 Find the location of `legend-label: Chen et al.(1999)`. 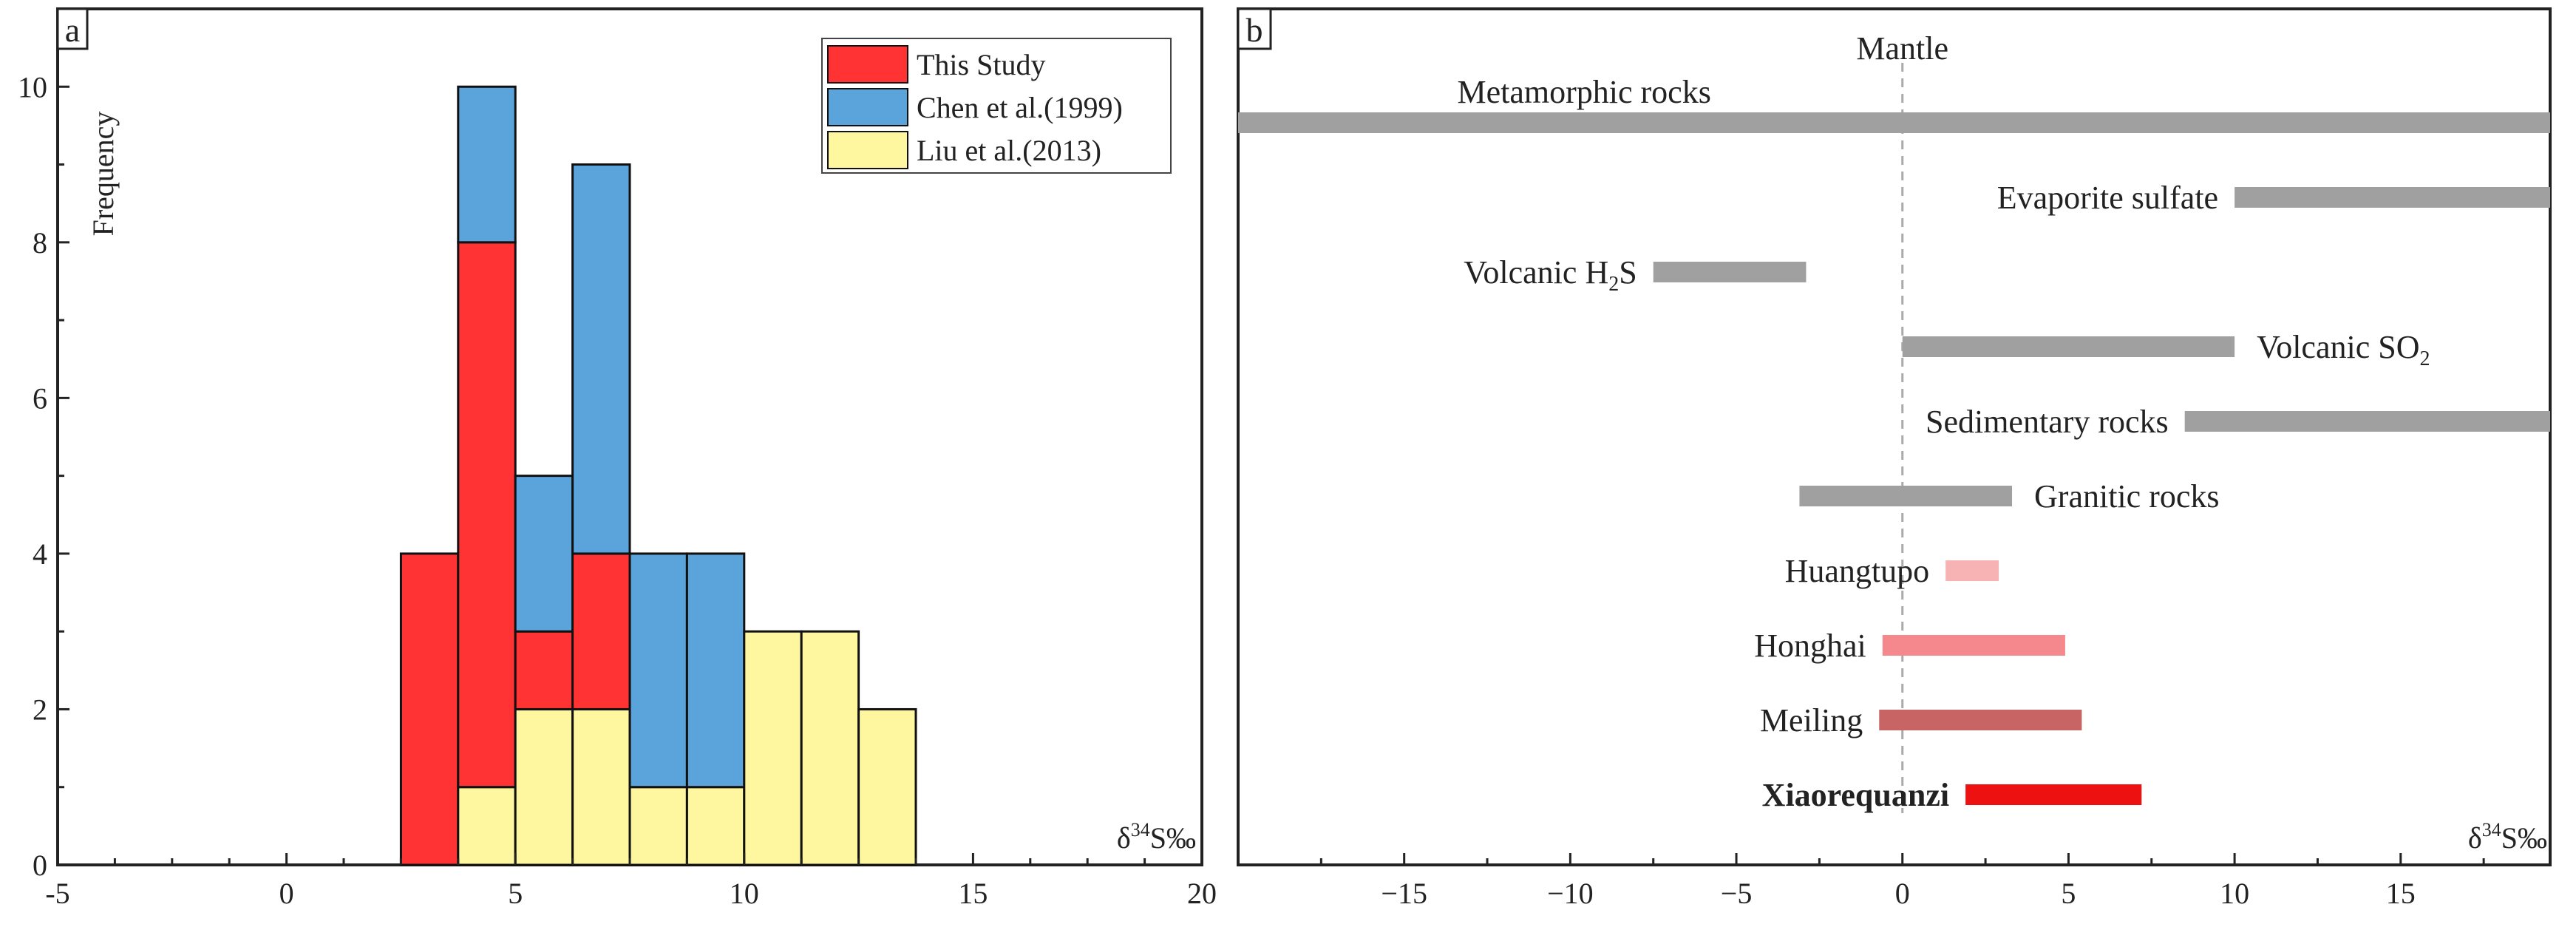

legend-label: Chen et al.(1999) is located at coordinates (1020, 107).